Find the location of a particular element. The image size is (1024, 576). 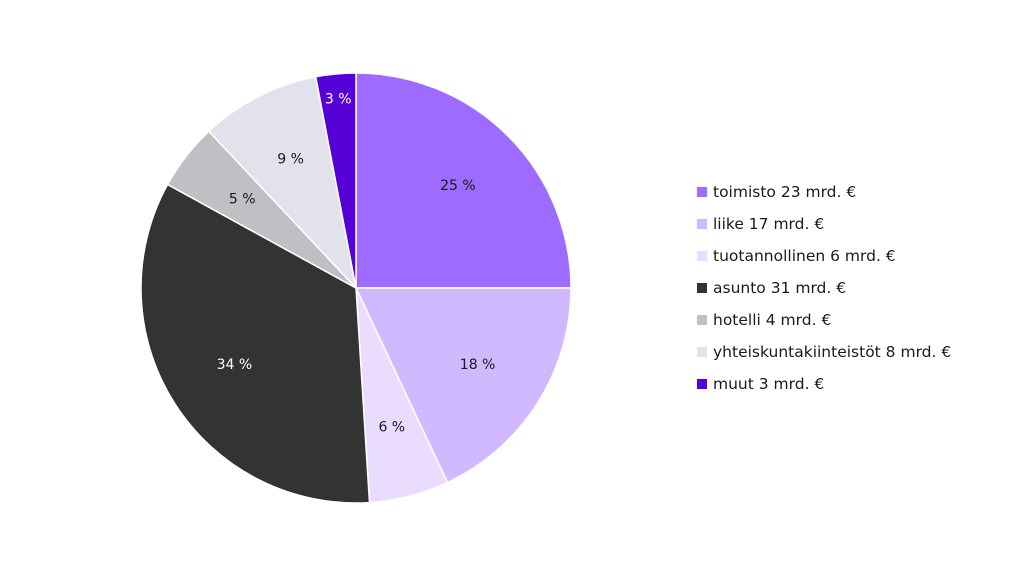

legend-item: muut 3 mrd. € is located at coordinates (824, 384).